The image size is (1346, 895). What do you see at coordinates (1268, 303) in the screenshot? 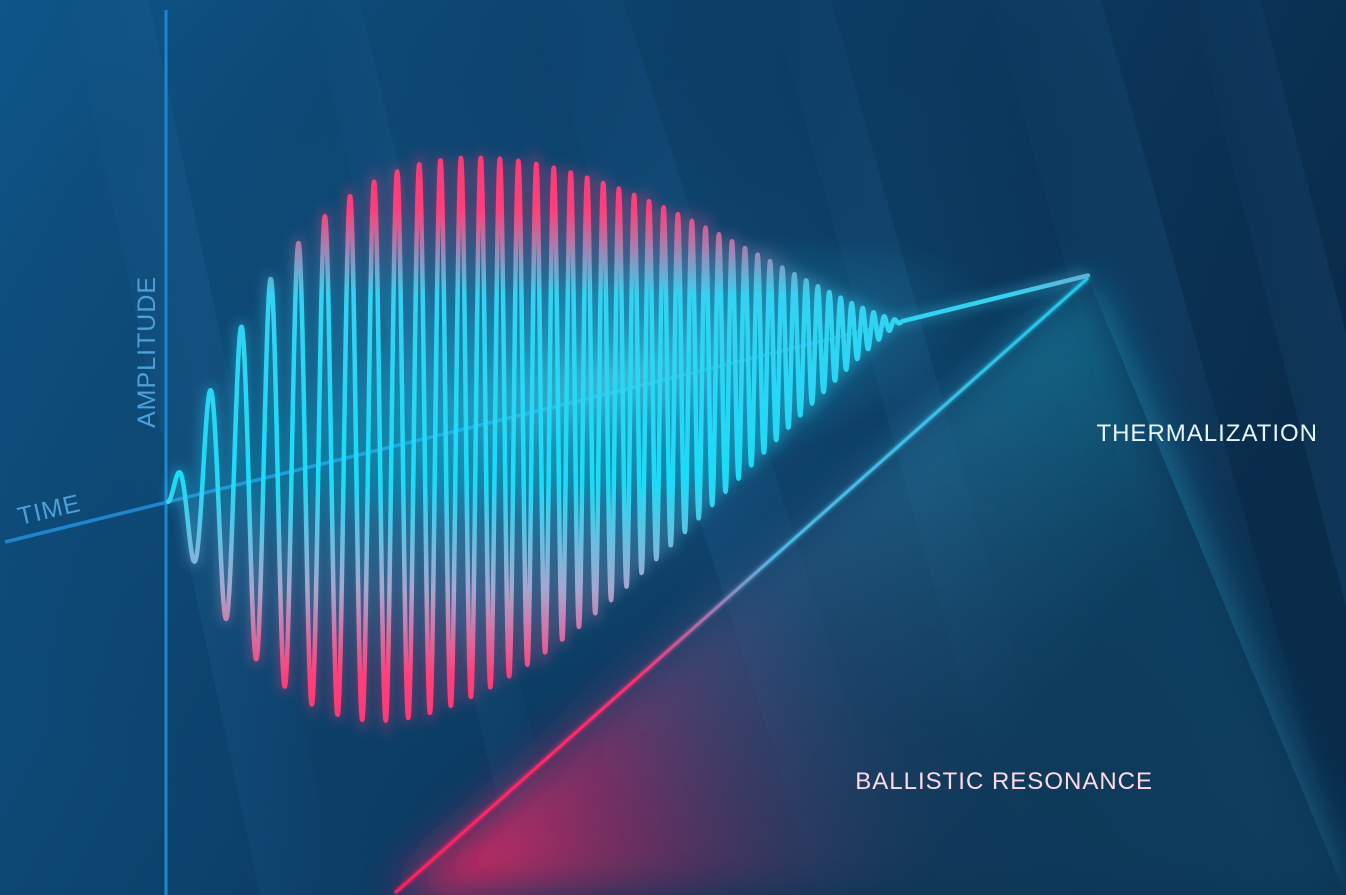
I see `background-streak` at bounding box center [1268, 303].